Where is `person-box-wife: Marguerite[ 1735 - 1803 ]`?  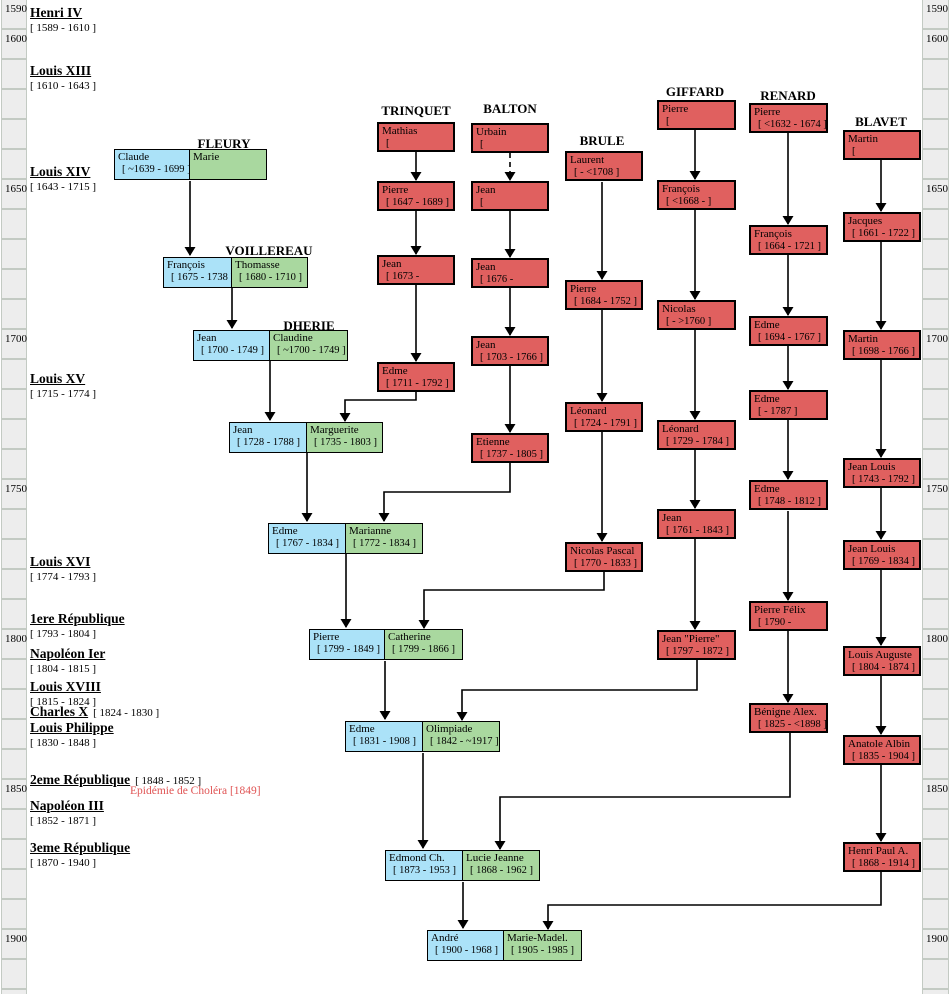 person-box-wife: Marguerite[ 1735 - 1803 ] is located at coordinates (344, 437).